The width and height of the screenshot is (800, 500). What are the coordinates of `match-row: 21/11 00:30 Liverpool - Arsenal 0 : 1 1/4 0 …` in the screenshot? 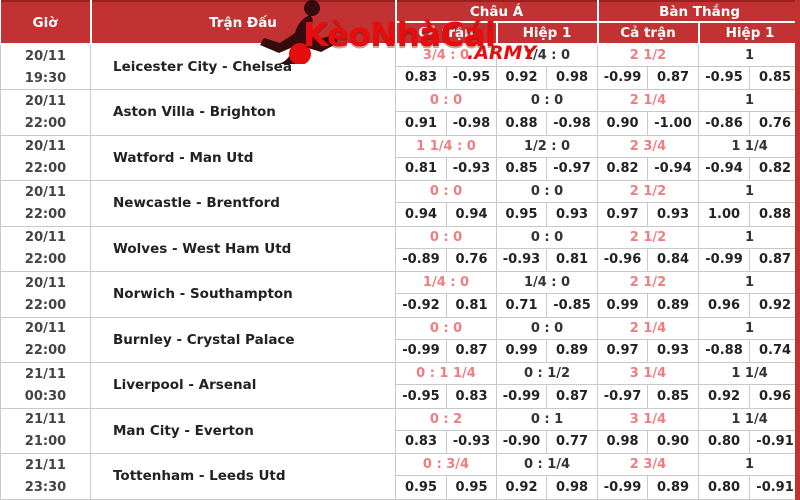 It's located at (400, 385).